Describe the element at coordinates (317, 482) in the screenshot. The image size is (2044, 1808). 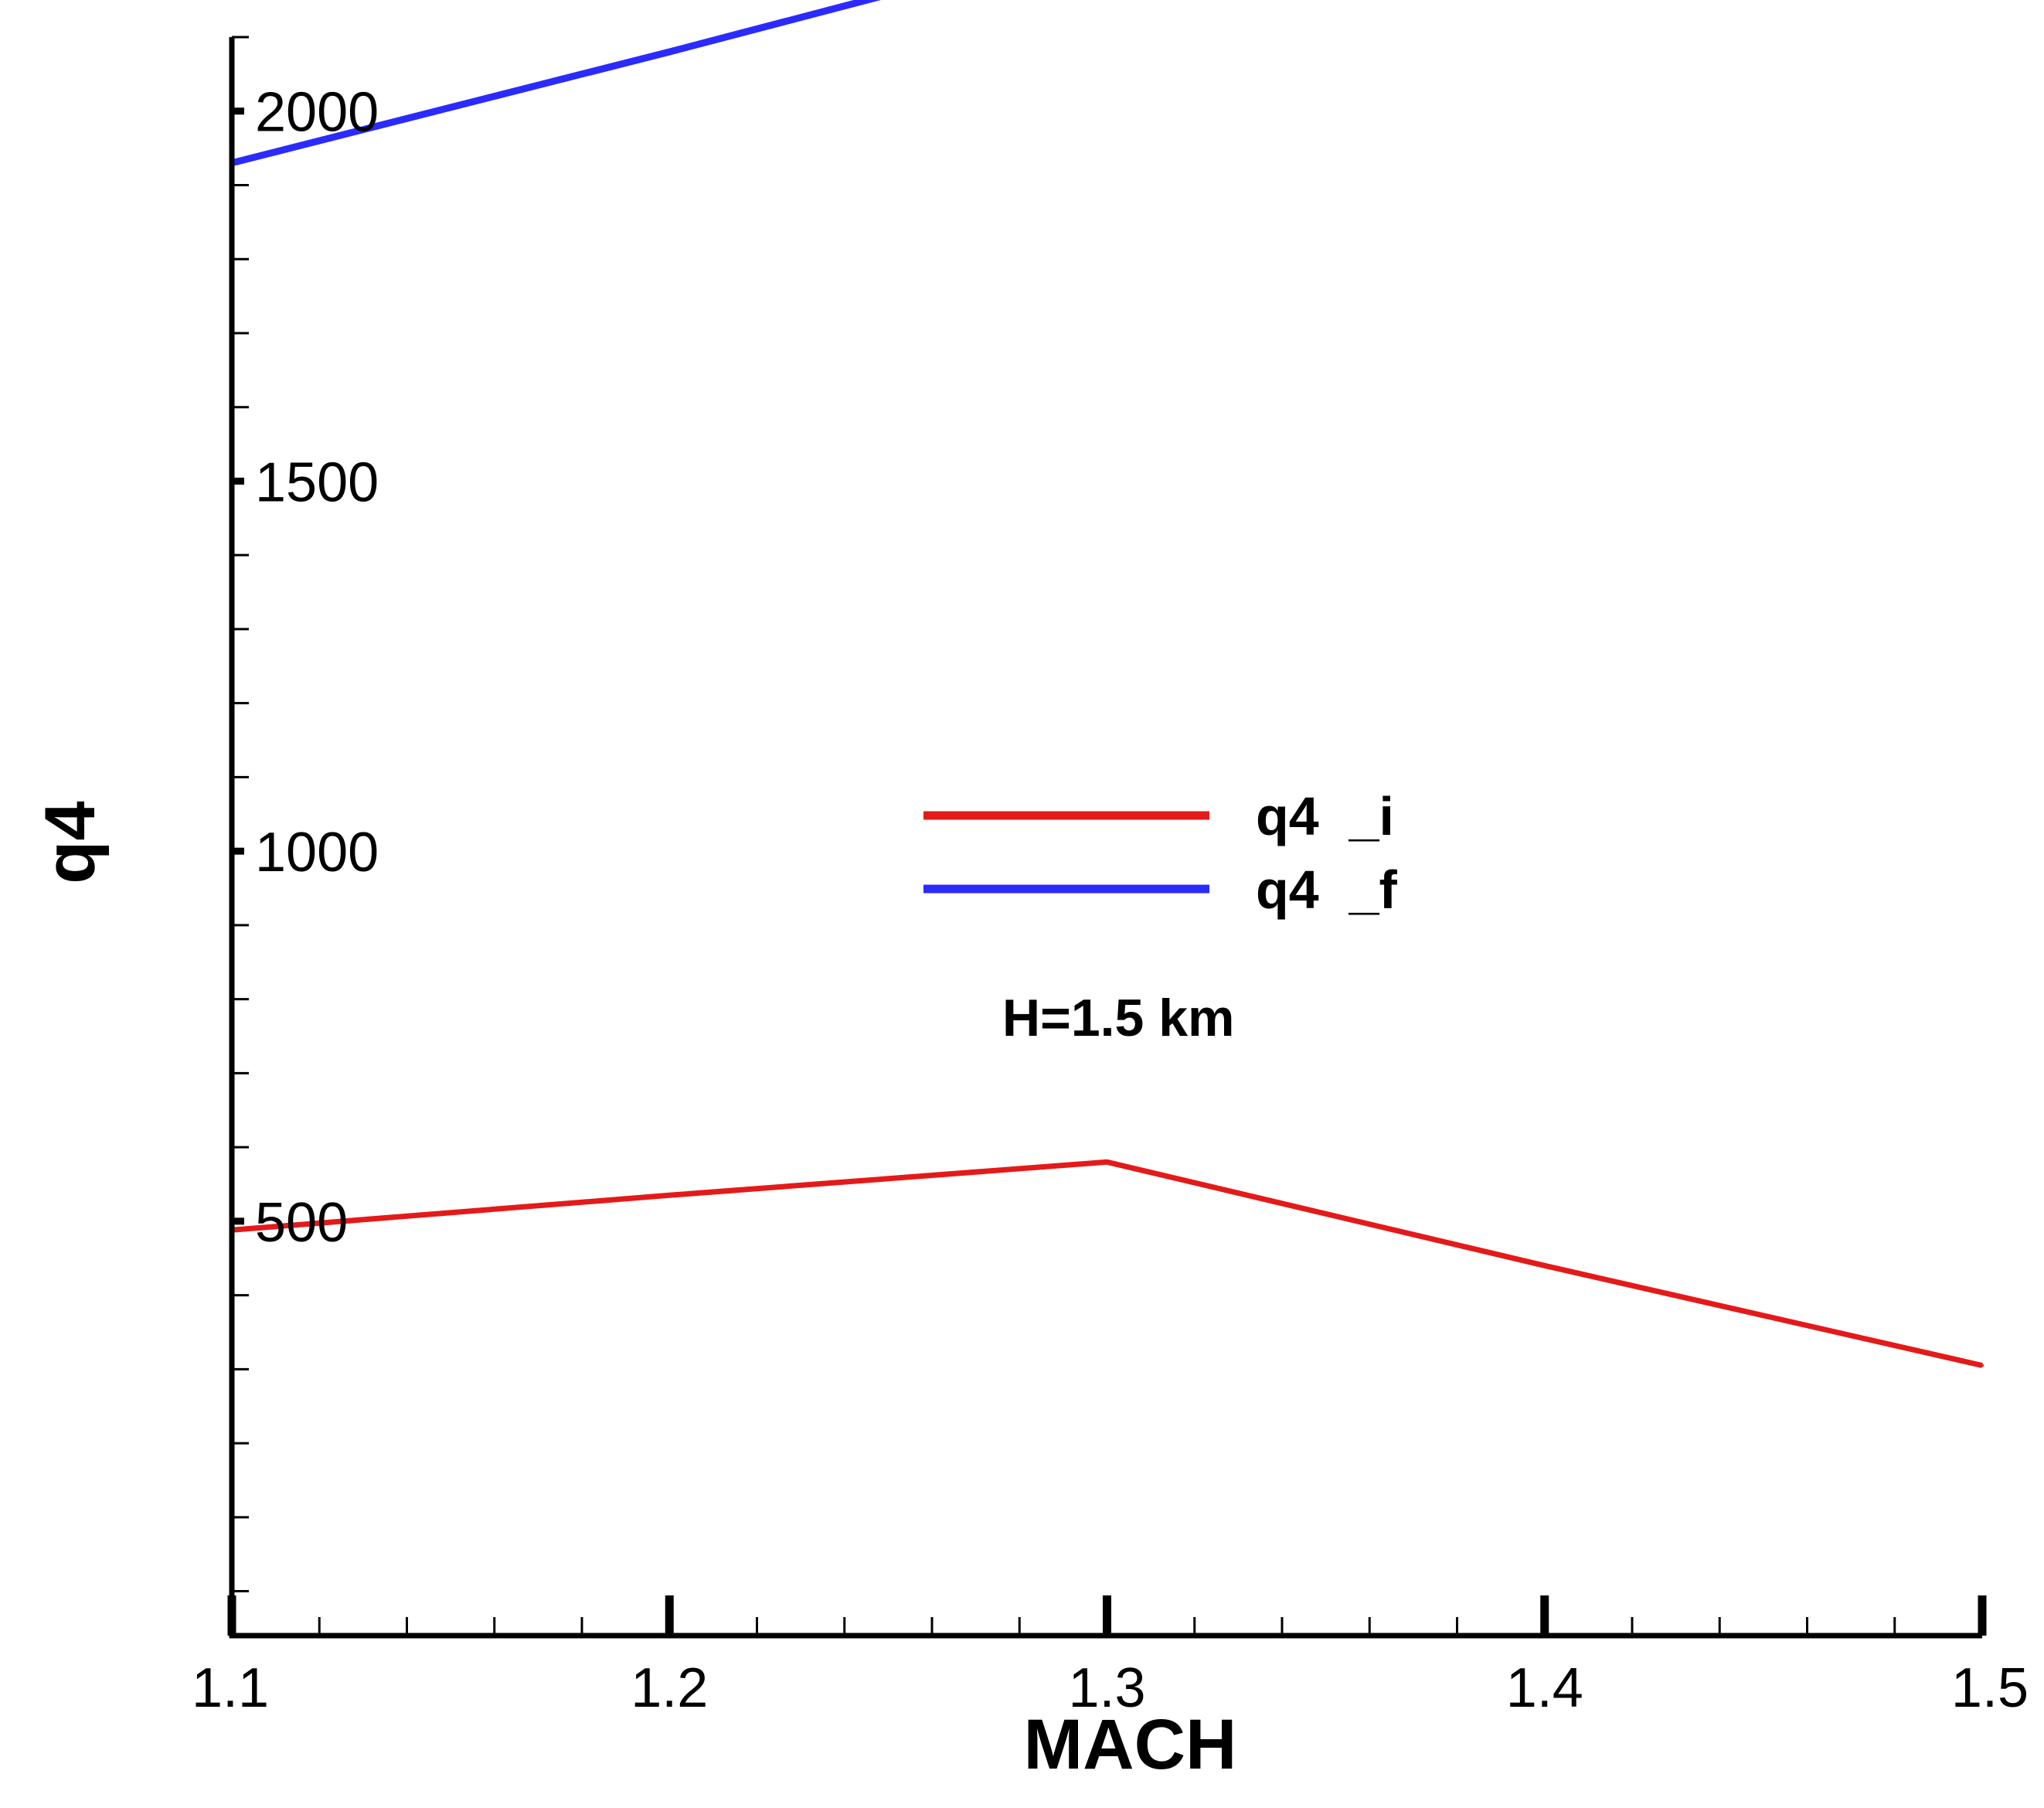
I see `y-tick-label-1500: 1500` at that location.